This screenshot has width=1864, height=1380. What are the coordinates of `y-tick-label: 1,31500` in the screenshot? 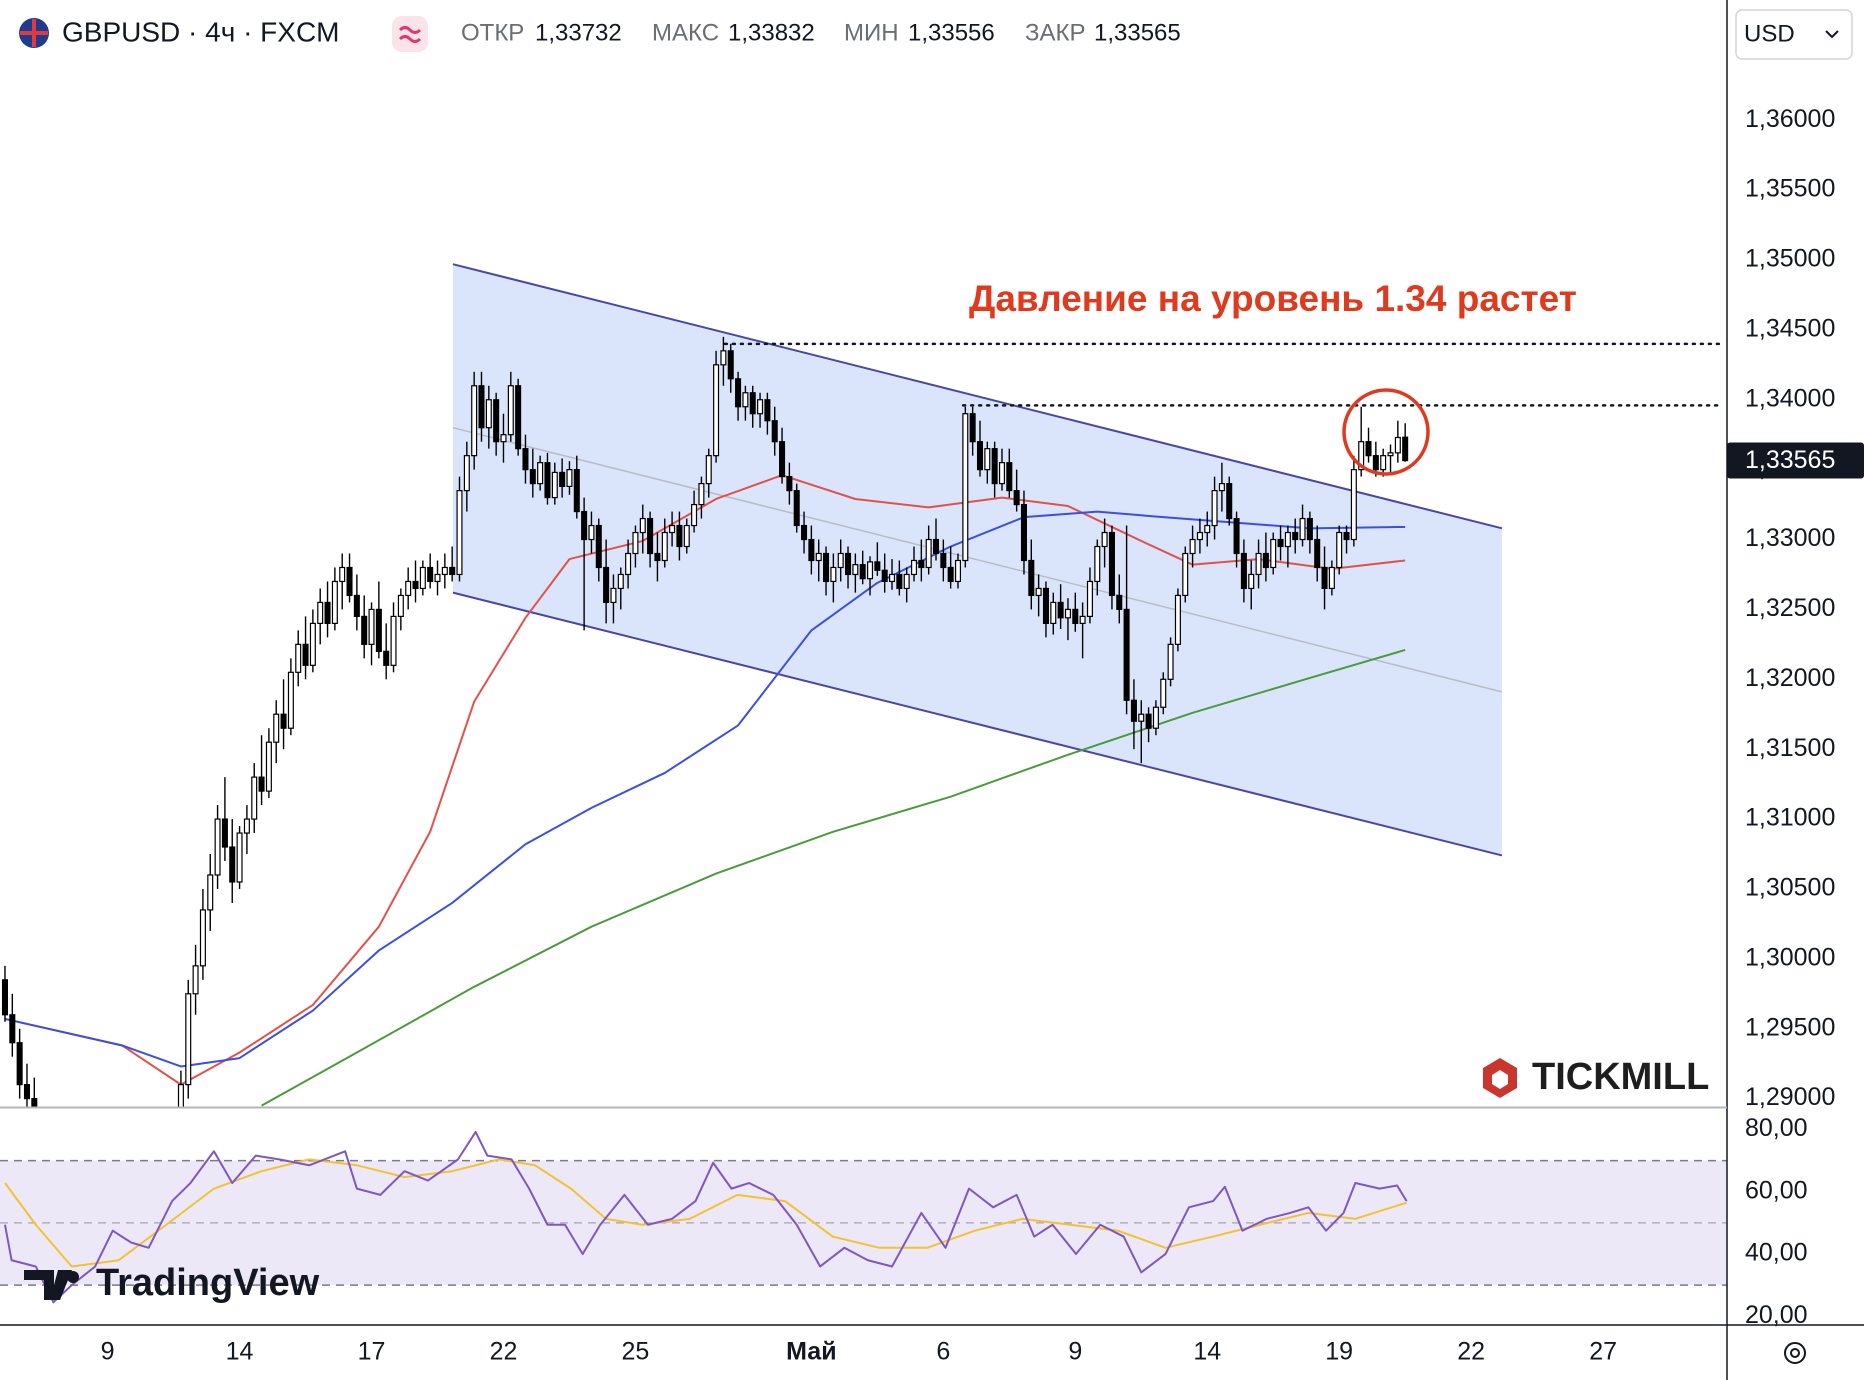 It's located at (1790, 748).